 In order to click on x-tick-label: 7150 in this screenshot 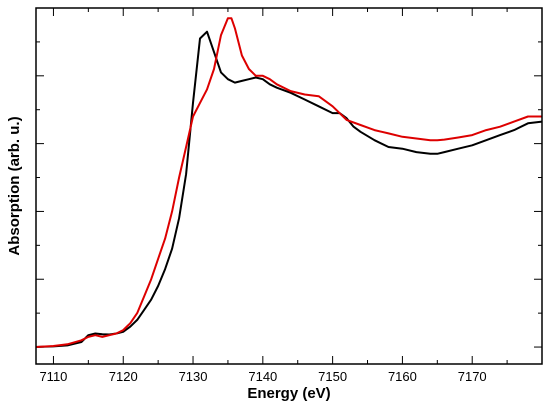, I will do `click(332, 376)`.